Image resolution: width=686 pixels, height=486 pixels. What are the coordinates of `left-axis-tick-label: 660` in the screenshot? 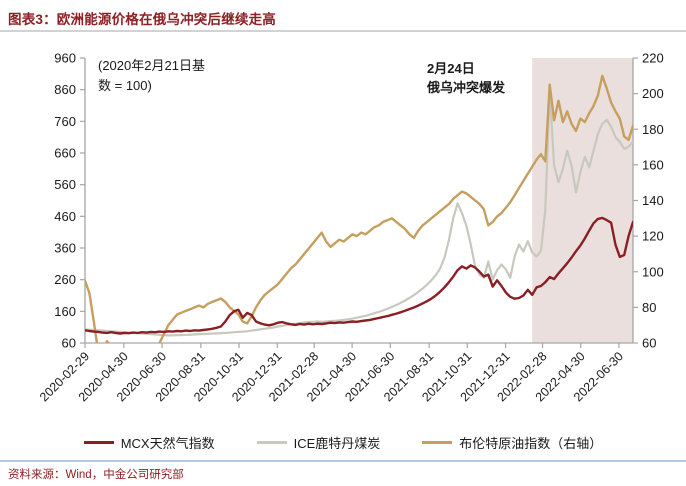 It's located at (65, 153).